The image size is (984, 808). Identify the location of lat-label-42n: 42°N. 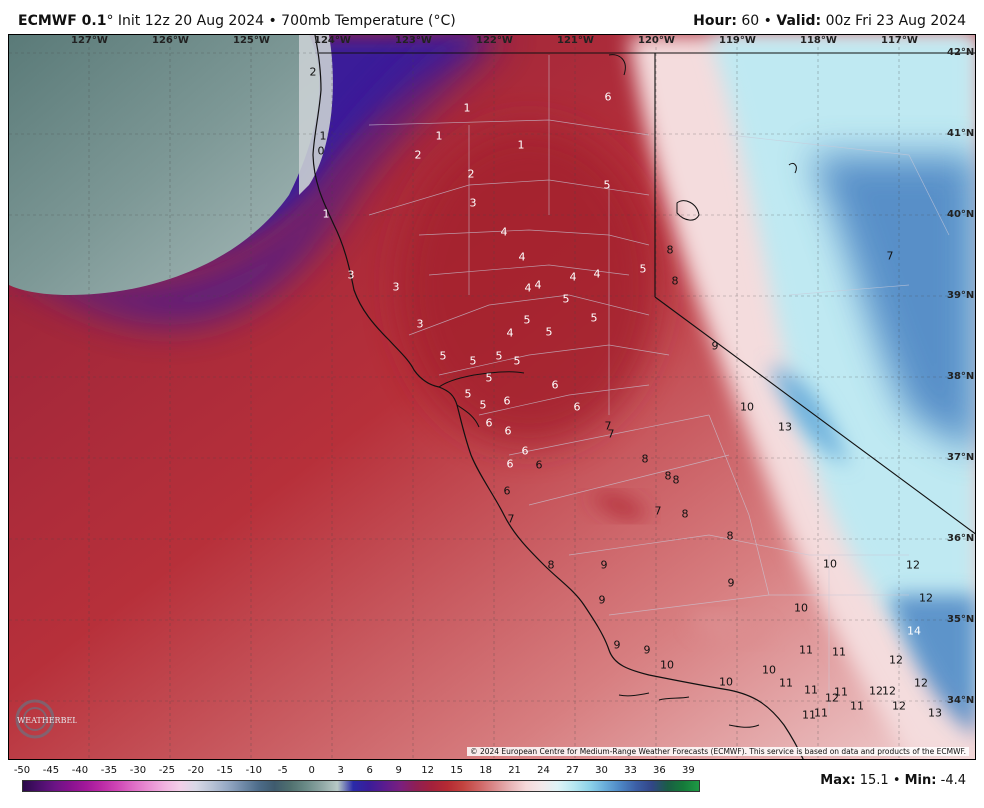
(961, 52).